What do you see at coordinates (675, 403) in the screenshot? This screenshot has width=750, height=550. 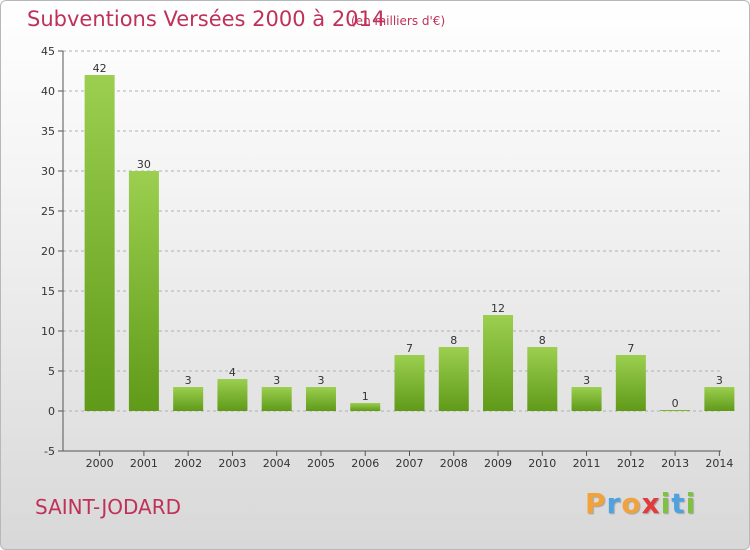 I see `data-label: 0` at bounding box center [675, 403].